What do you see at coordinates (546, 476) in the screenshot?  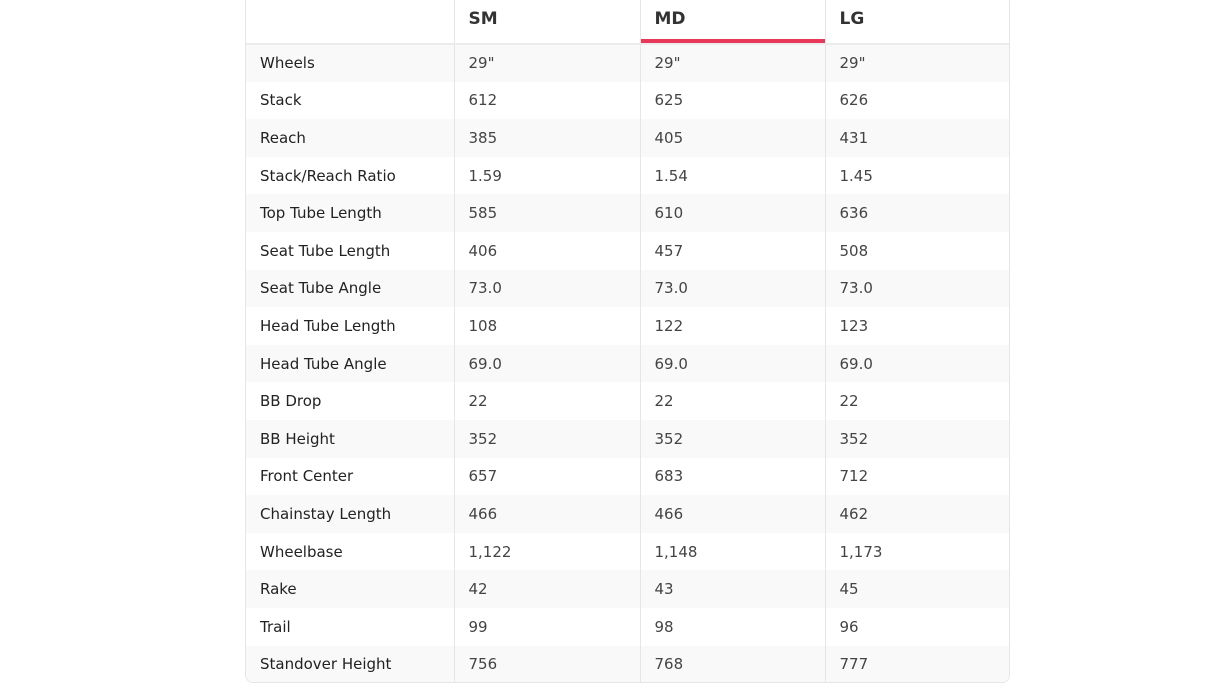 I see `cell-value-sm: 657` at bounding box center [546, 476].